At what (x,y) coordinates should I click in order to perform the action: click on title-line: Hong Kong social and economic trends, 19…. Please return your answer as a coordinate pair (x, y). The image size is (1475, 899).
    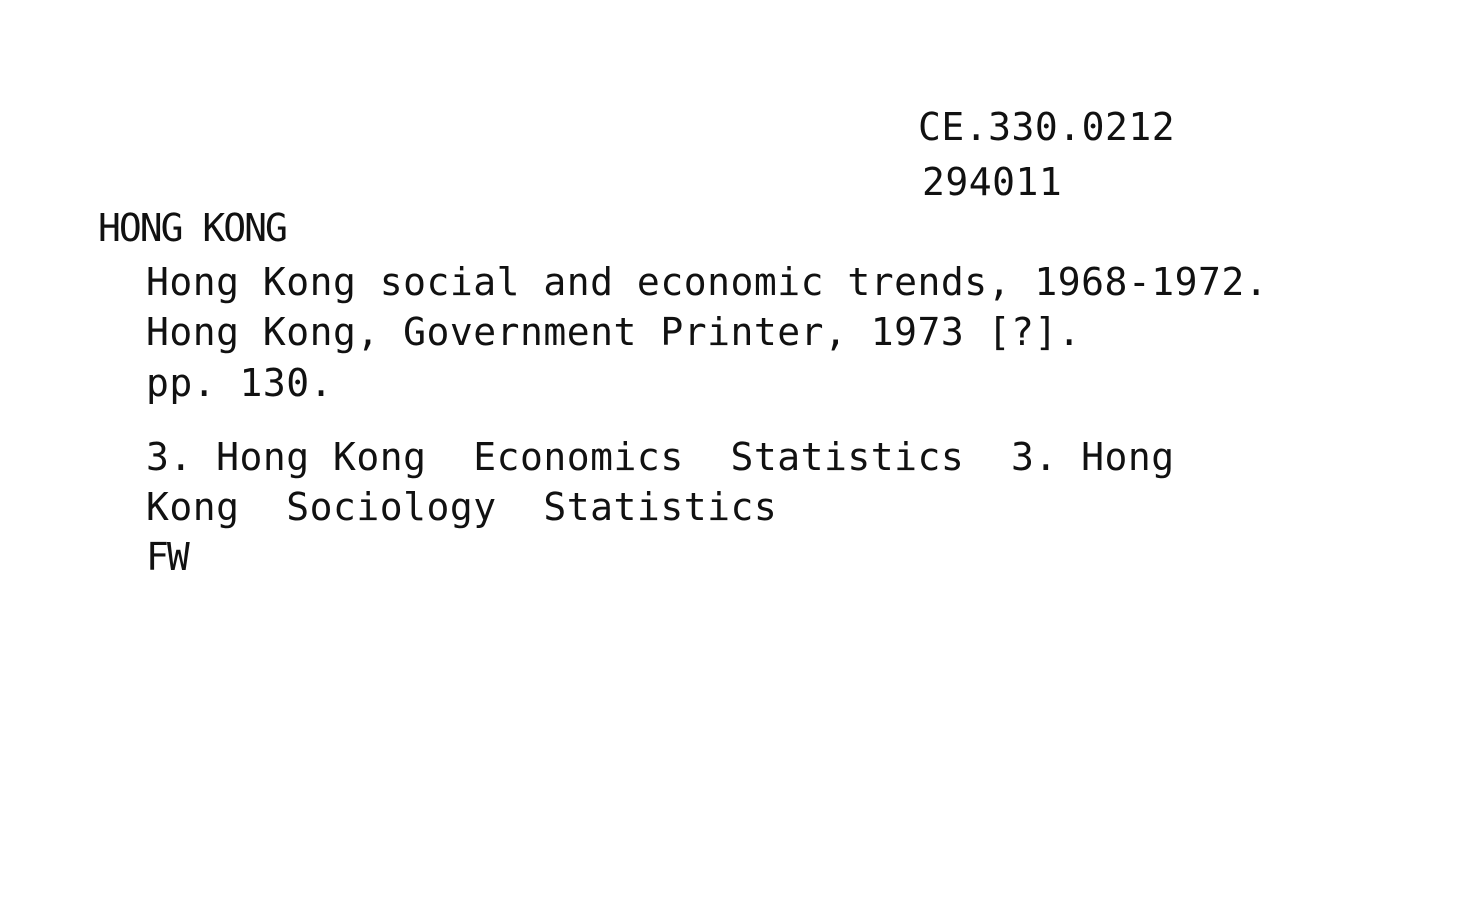
    Looking at the image, I should click on (707, 282).